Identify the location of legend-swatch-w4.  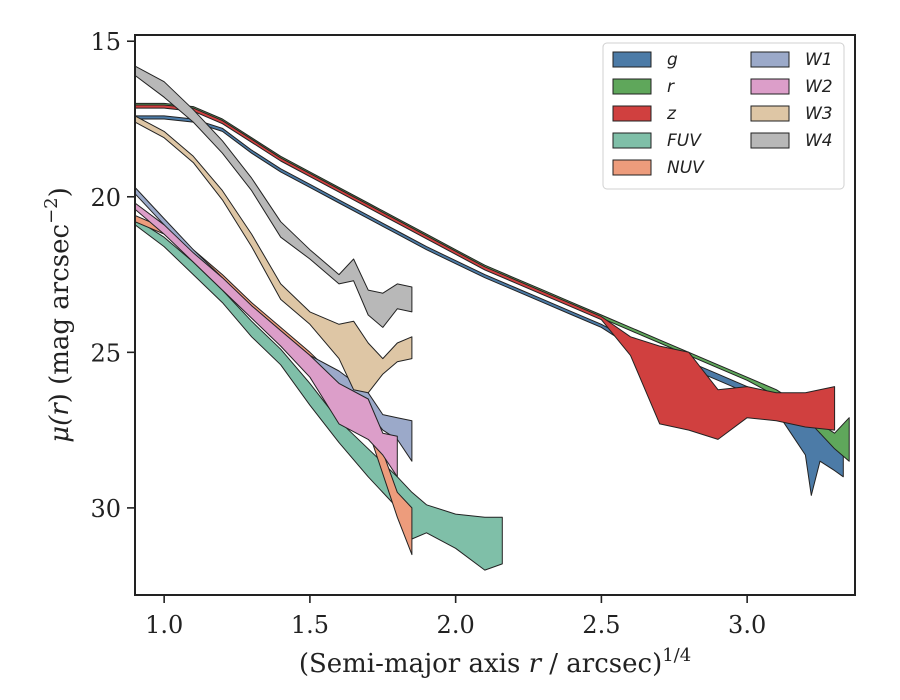
(770, 140).